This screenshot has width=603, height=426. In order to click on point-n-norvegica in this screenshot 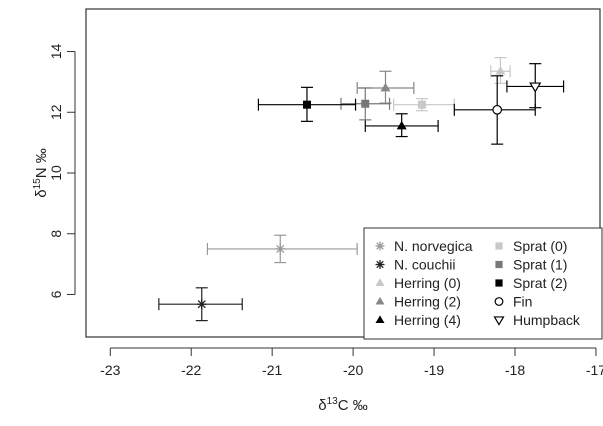, I will do `click(280, 248)`.